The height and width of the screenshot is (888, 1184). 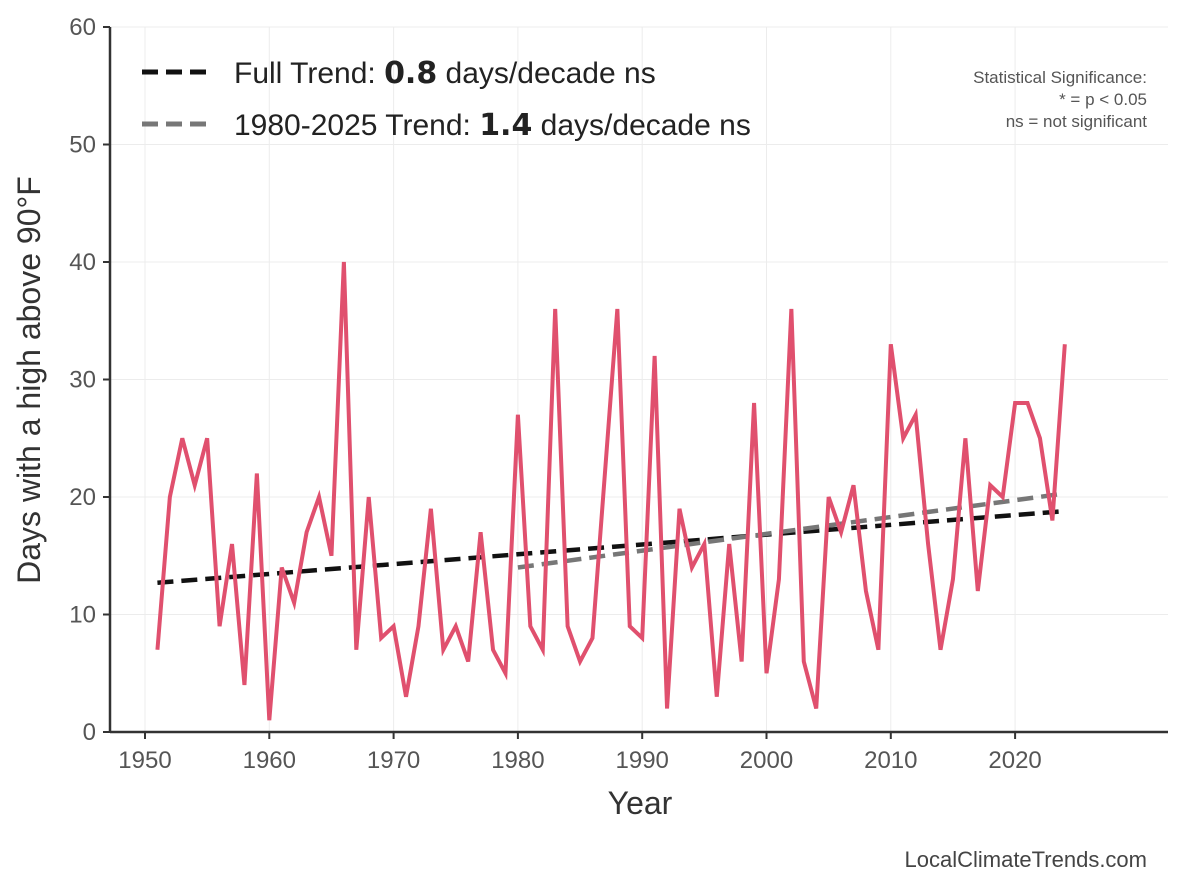 What do you see at coordinates (642, 760) in the screenshot?
I see `x-tick-label: 1990` at bounding box center [642, 760].